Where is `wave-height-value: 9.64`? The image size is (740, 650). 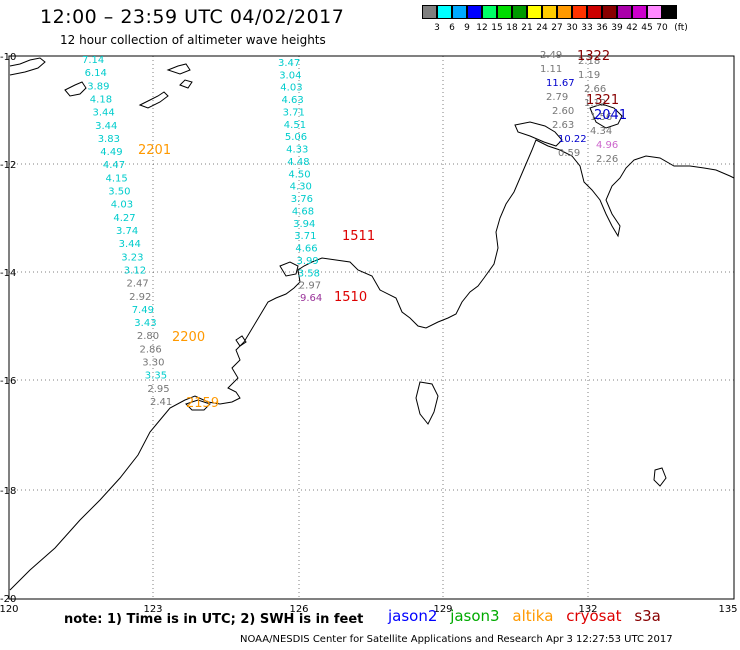 wave-height-value: 9.64 is located at coordinates (311, 298).